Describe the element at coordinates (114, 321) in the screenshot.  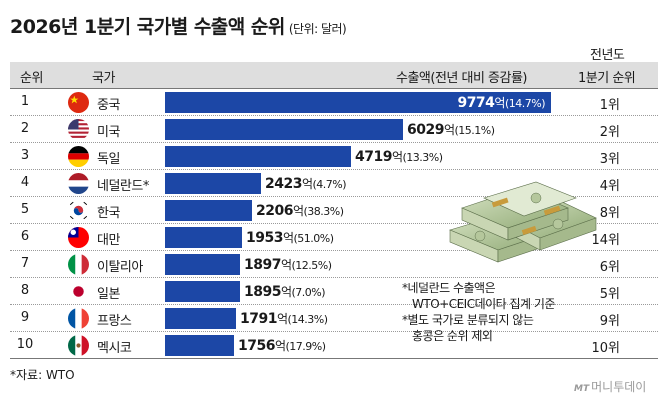
I see `country-label: 프랑스` at that location.